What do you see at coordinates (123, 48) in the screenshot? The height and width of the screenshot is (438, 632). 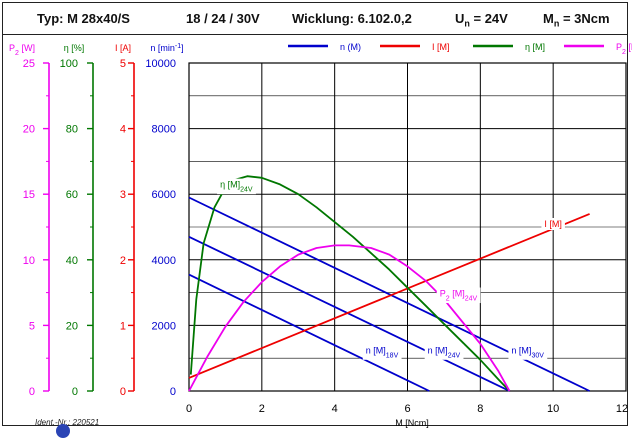 I see `i-axis-title: I [A]` at bounding box center [123, 48].